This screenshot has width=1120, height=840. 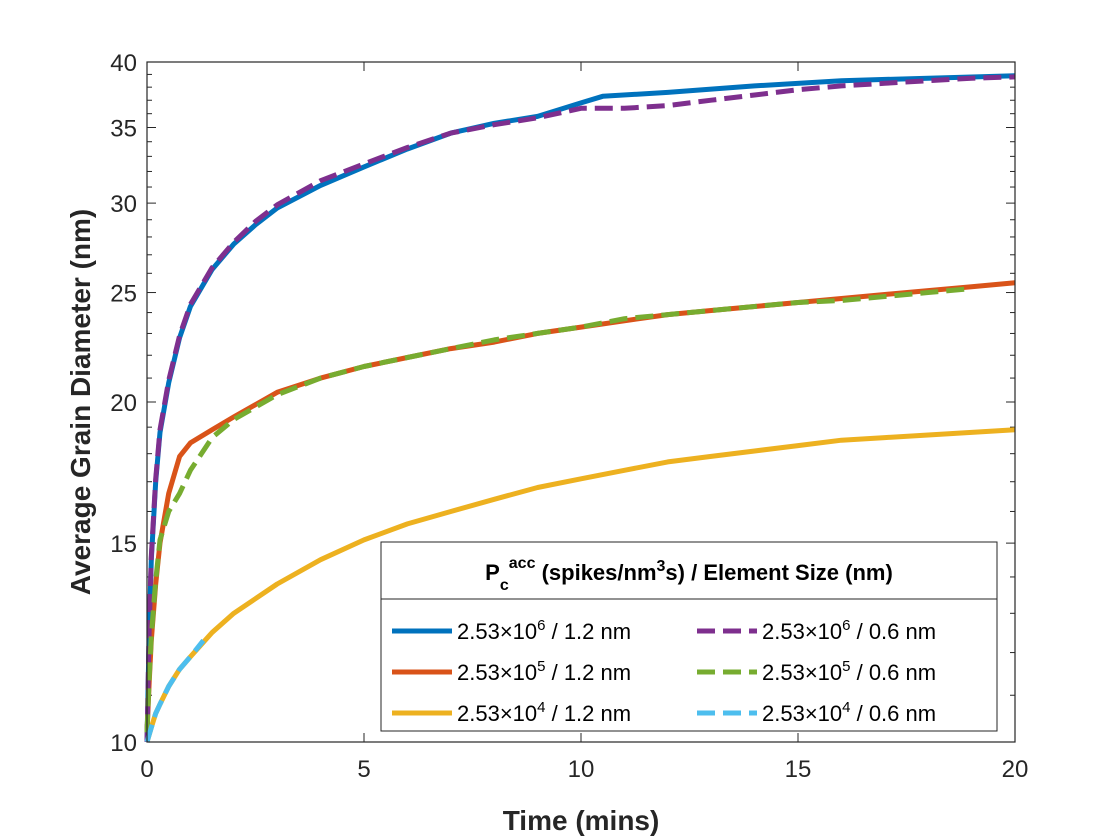 What do you see at coordinates (492, 572) in the screenshot?
I see `legend-title-main: P` at bounding box center [492, 572].